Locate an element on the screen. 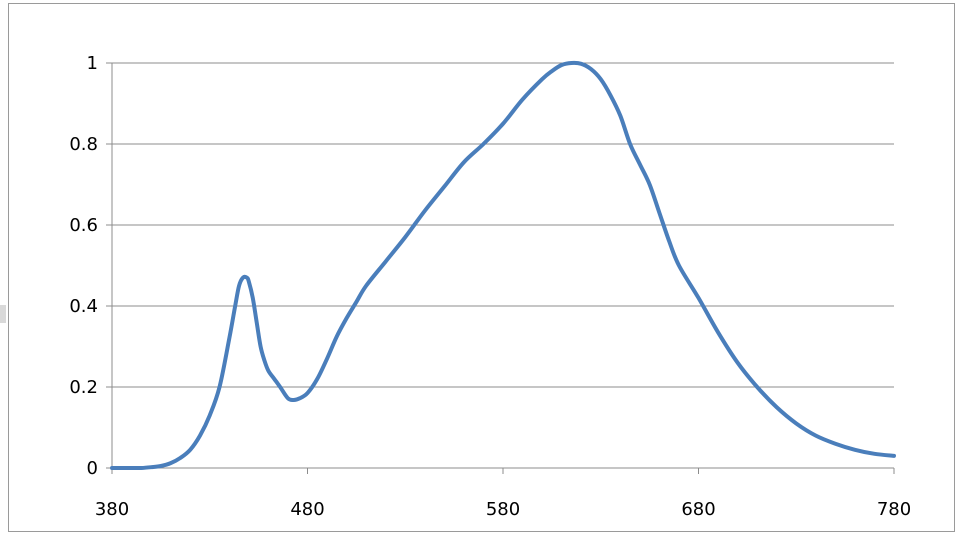 The width and height of the screenshot is (957, 534). y-axis-tick-labels: 0 0.2 0.4 0.6 0.8 1 is located at coordinates (83, 266).